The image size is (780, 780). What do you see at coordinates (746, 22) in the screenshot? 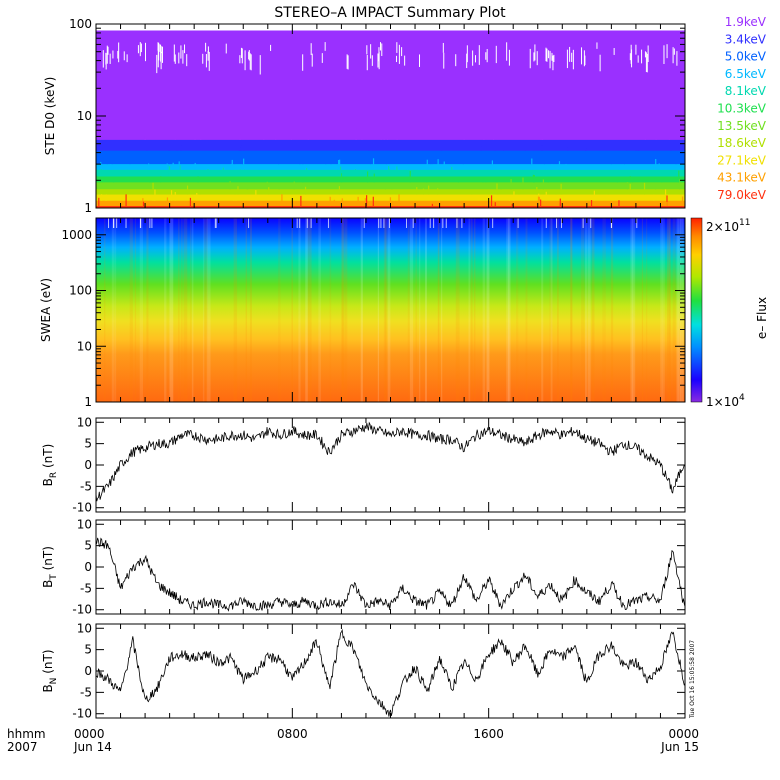
I see `ste-legend-entry: 1.9keV` at bounding box center [746, 22].